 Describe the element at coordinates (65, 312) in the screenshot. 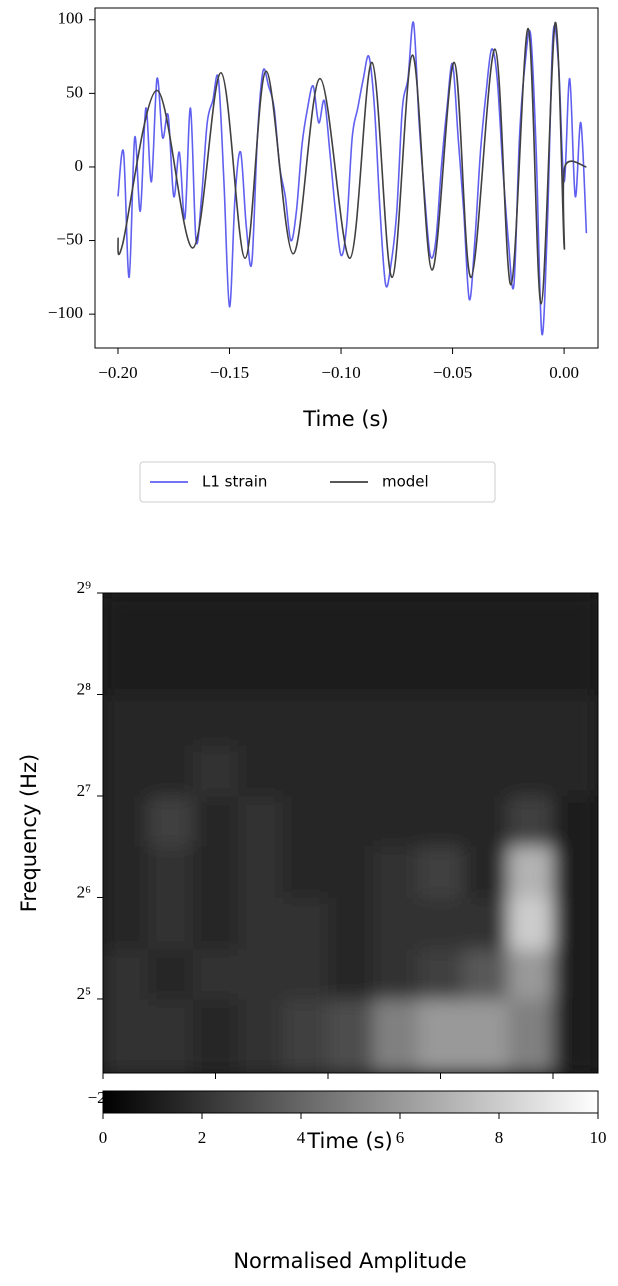

I see `y-tick-label: −100` at that location.